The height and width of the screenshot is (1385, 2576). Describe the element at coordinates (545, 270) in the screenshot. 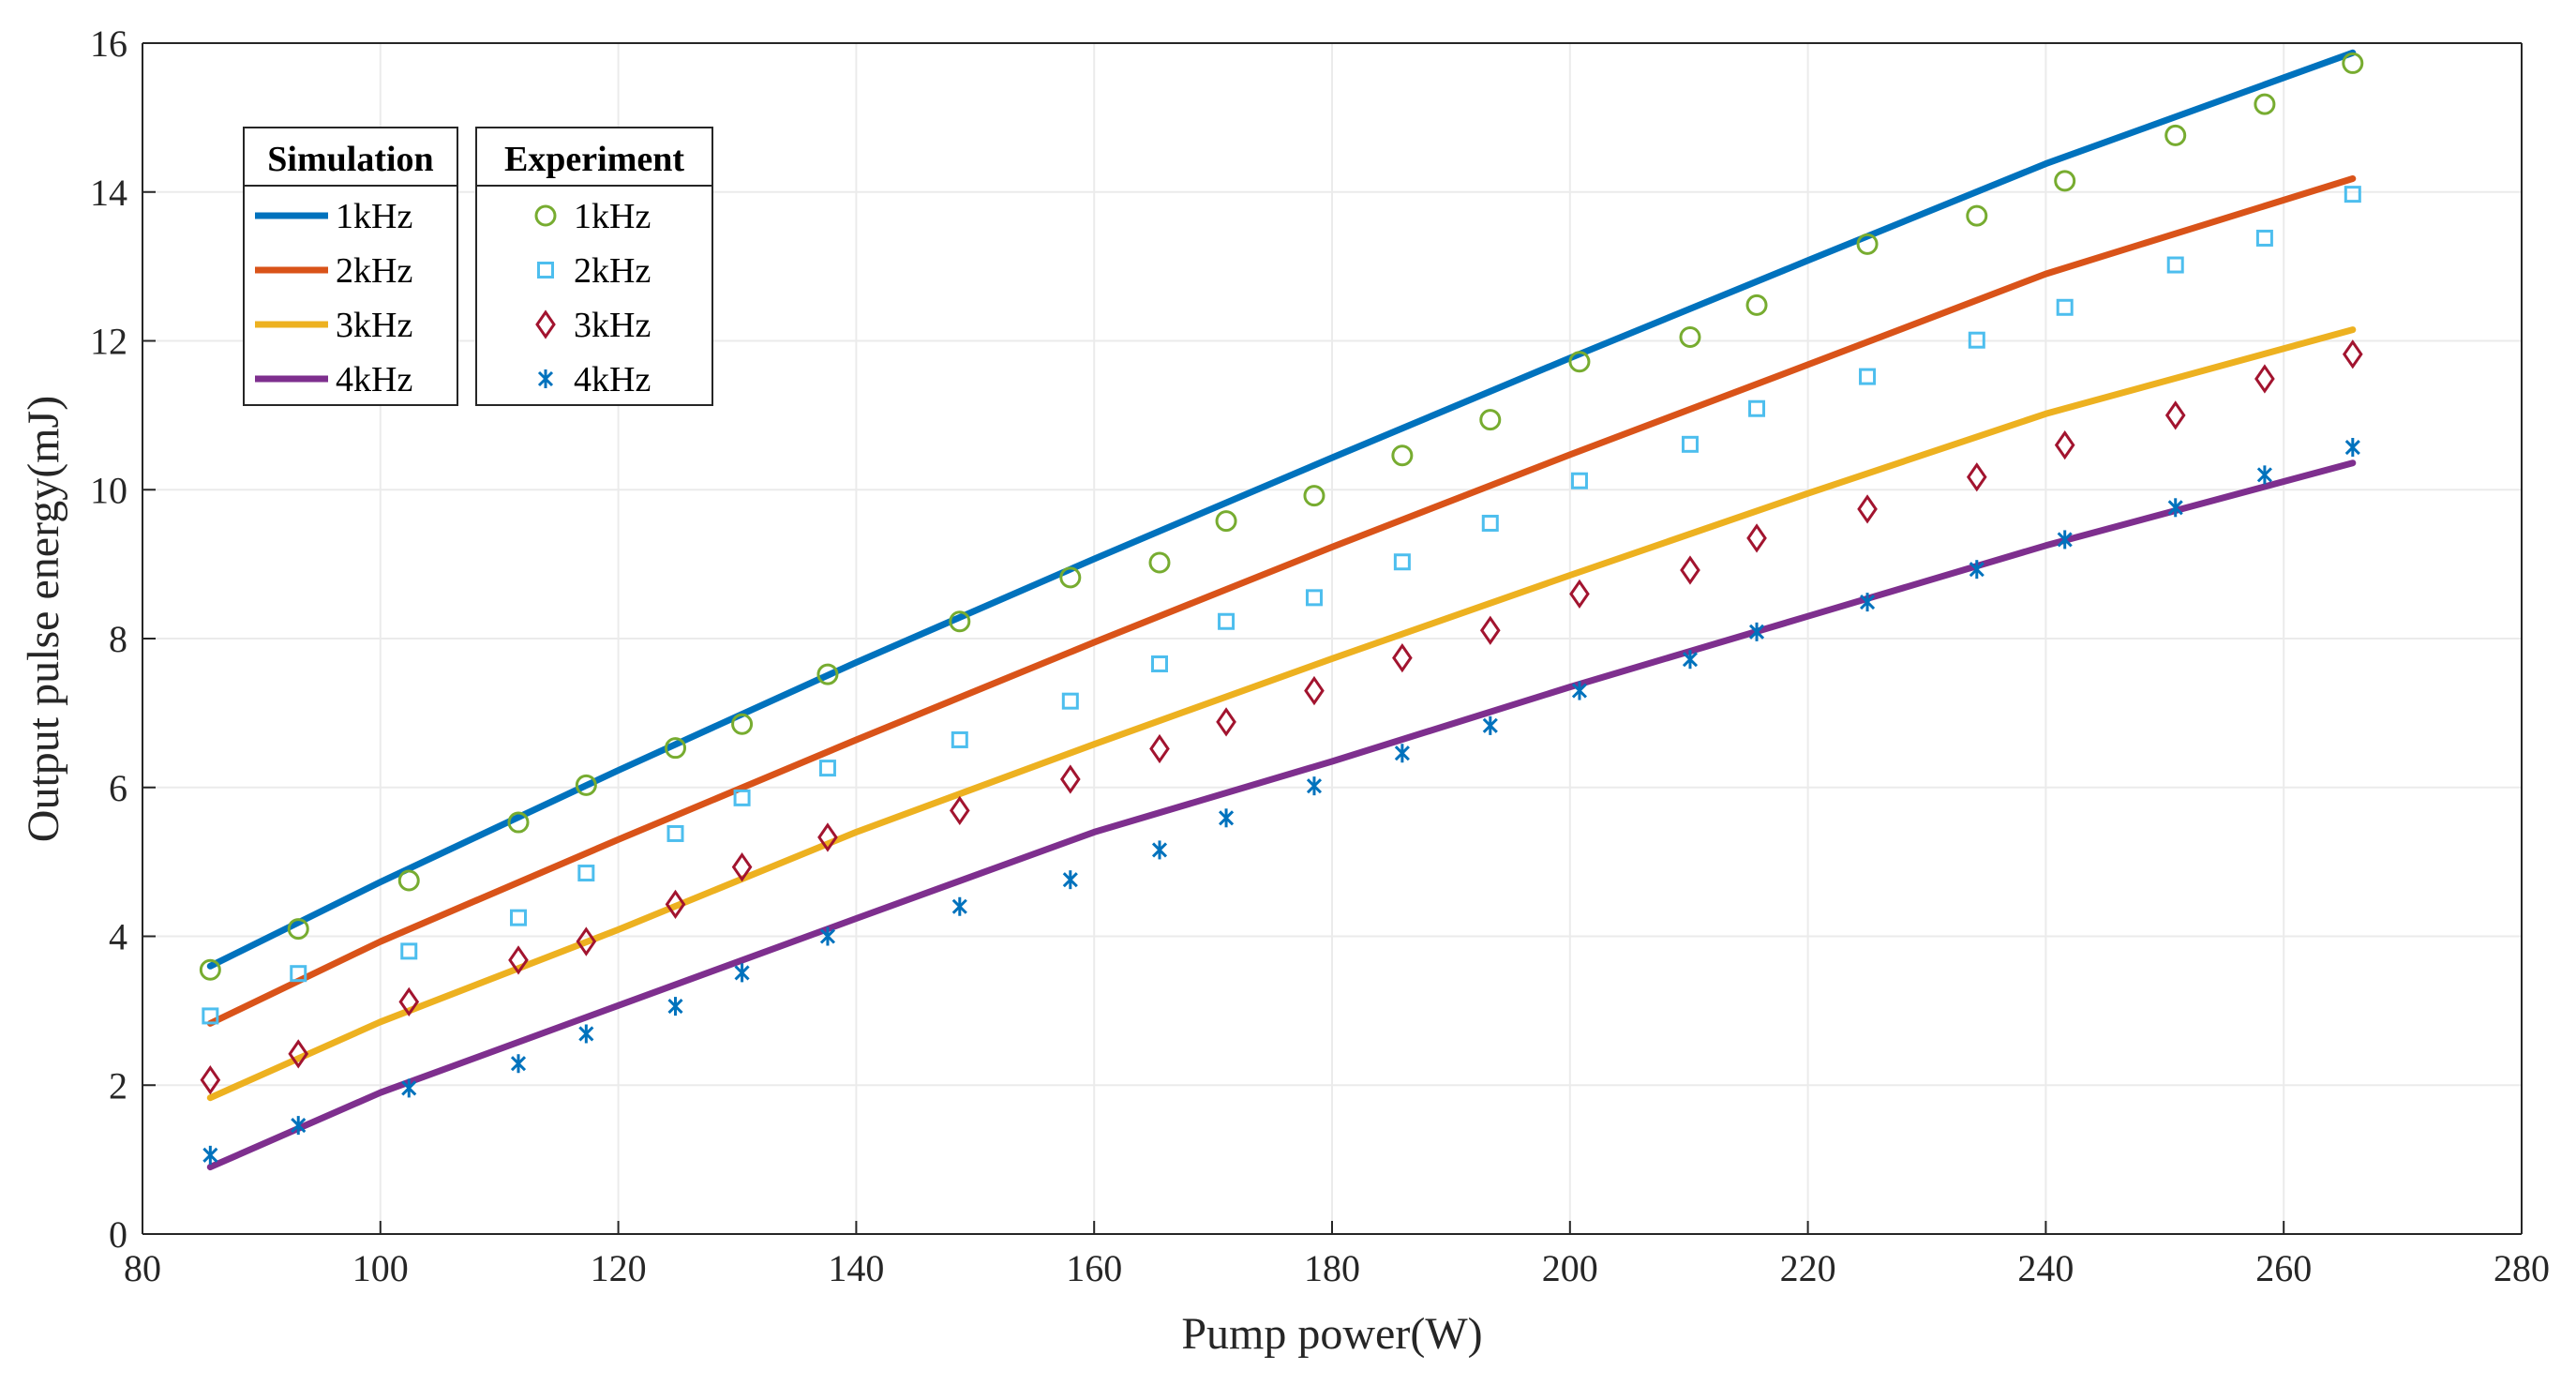

I see `legend-experiment-marker-2khz` at that location.